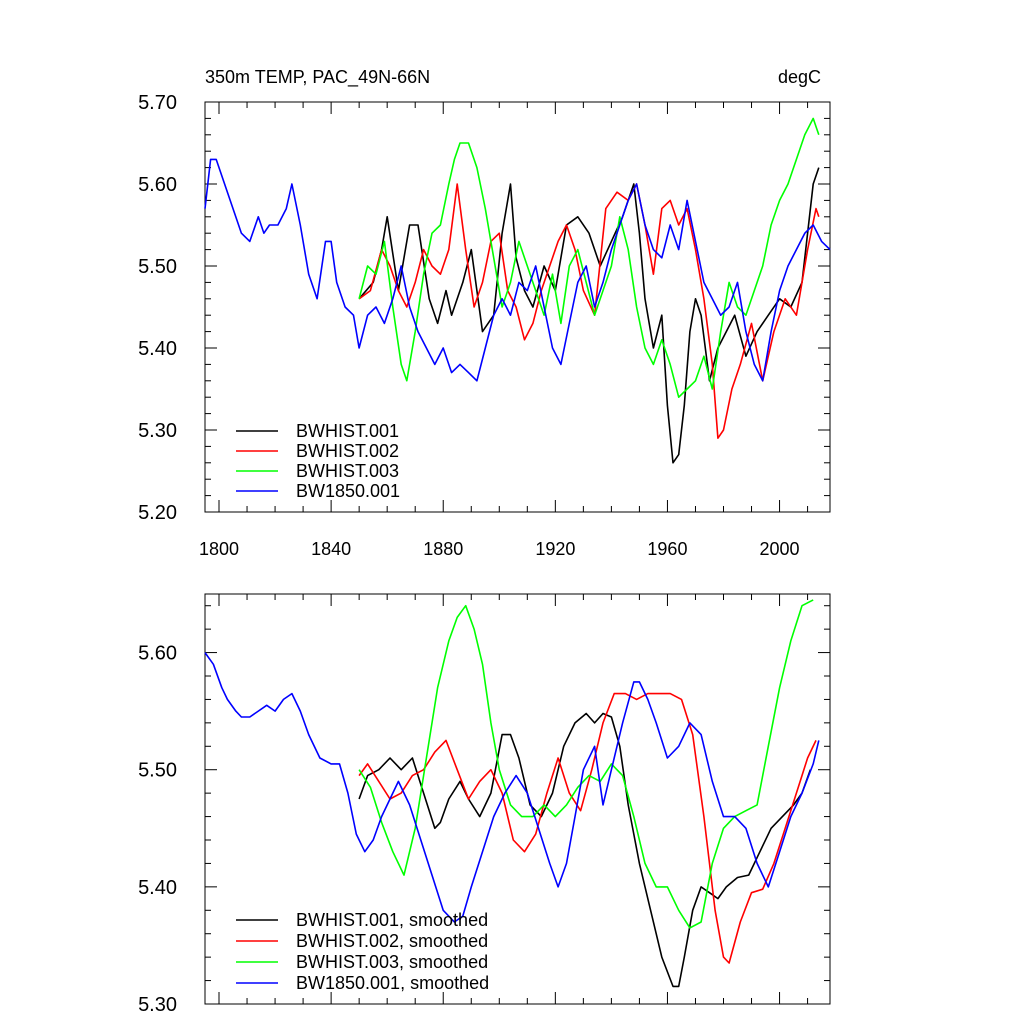  What do you see at coordinates (347, 431) in the screenshot?
I see `legend-label: BWHIST.001` at bounding box center [347, 431].